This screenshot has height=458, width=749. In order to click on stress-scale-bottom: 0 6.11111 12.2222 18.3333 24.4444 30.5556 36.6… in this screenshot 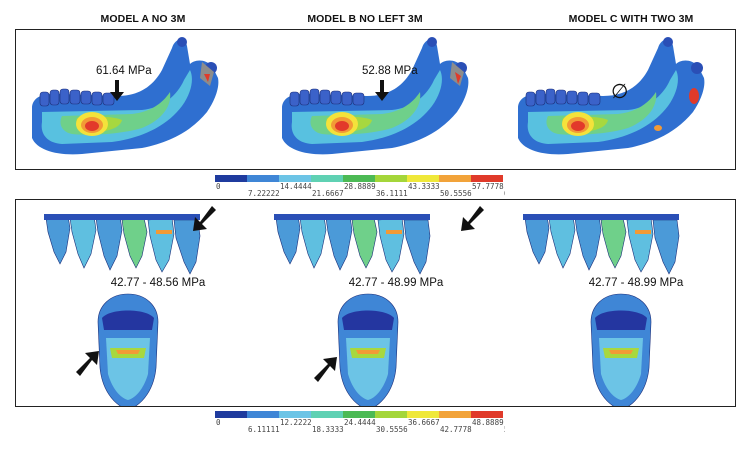, I will do `click(360, 422)`.